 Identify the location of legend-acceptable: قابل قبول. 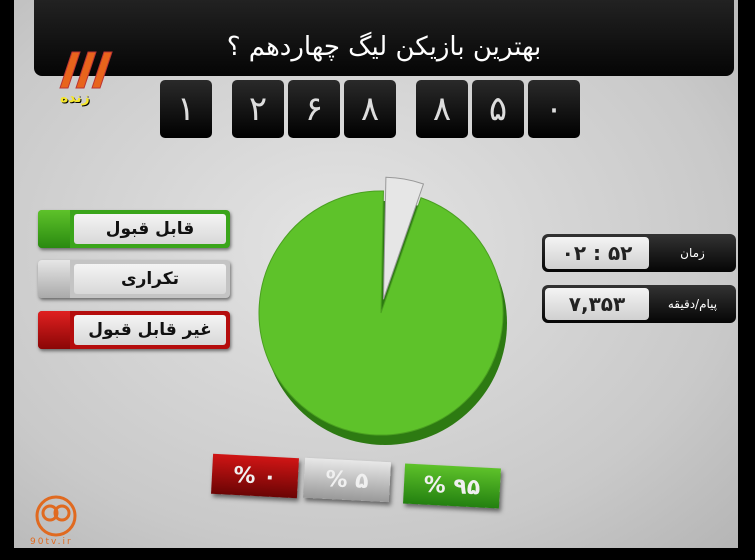
(134, 229).